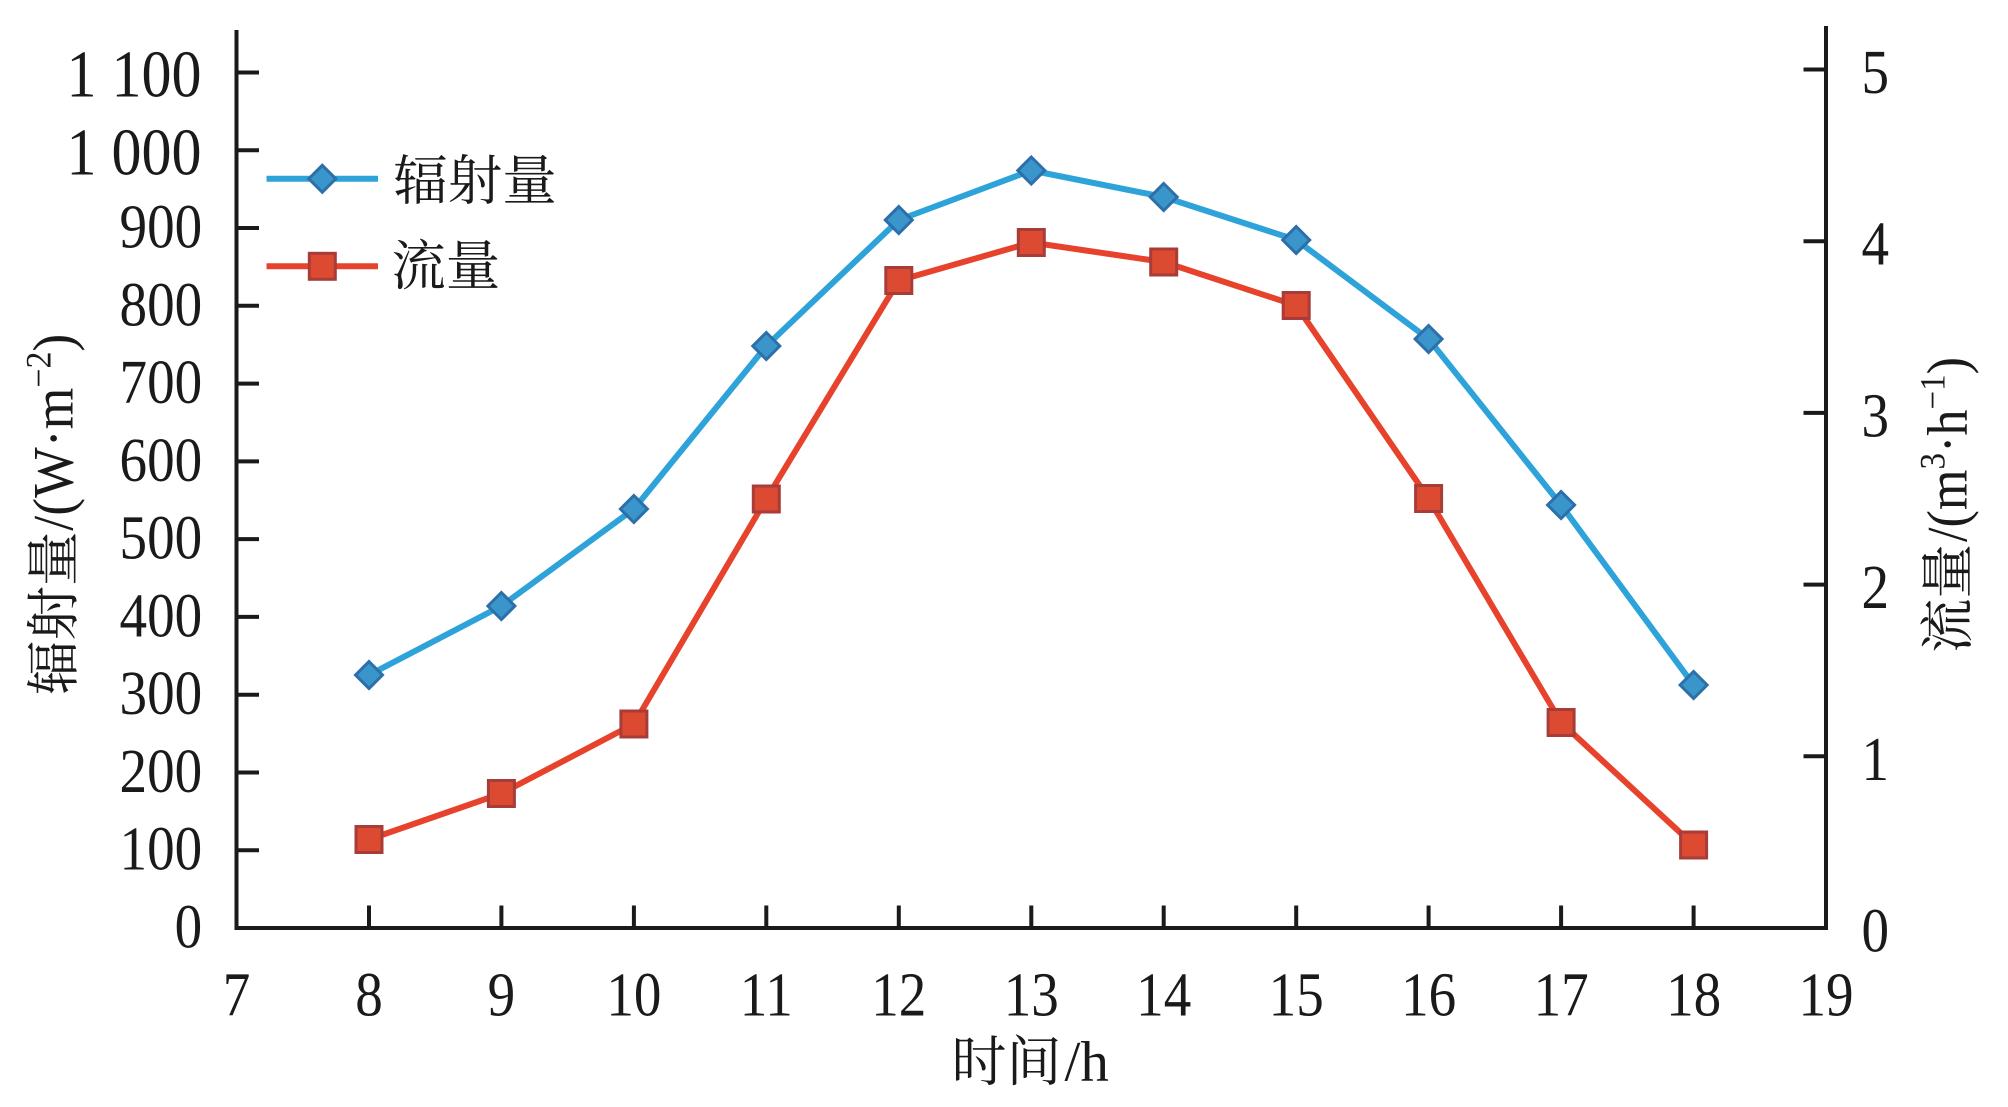 The height and width of the screenshot is (1107, 2008). I want to click on svg-text: 1 100, so click(134, 75).